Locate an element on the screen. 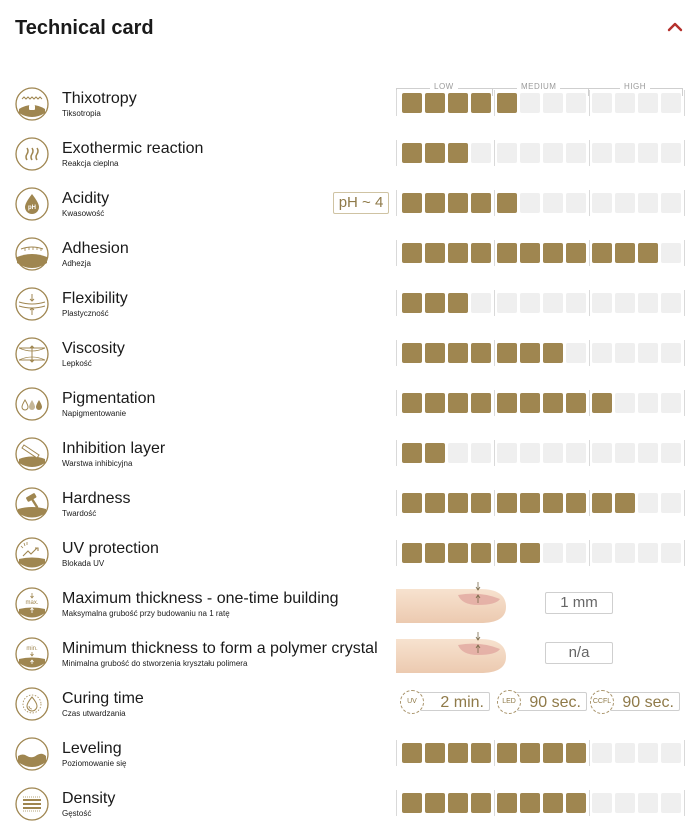 This screenshot has height=840, width=700. property-name: Inhibition layer is located at coordinates (114, 448).